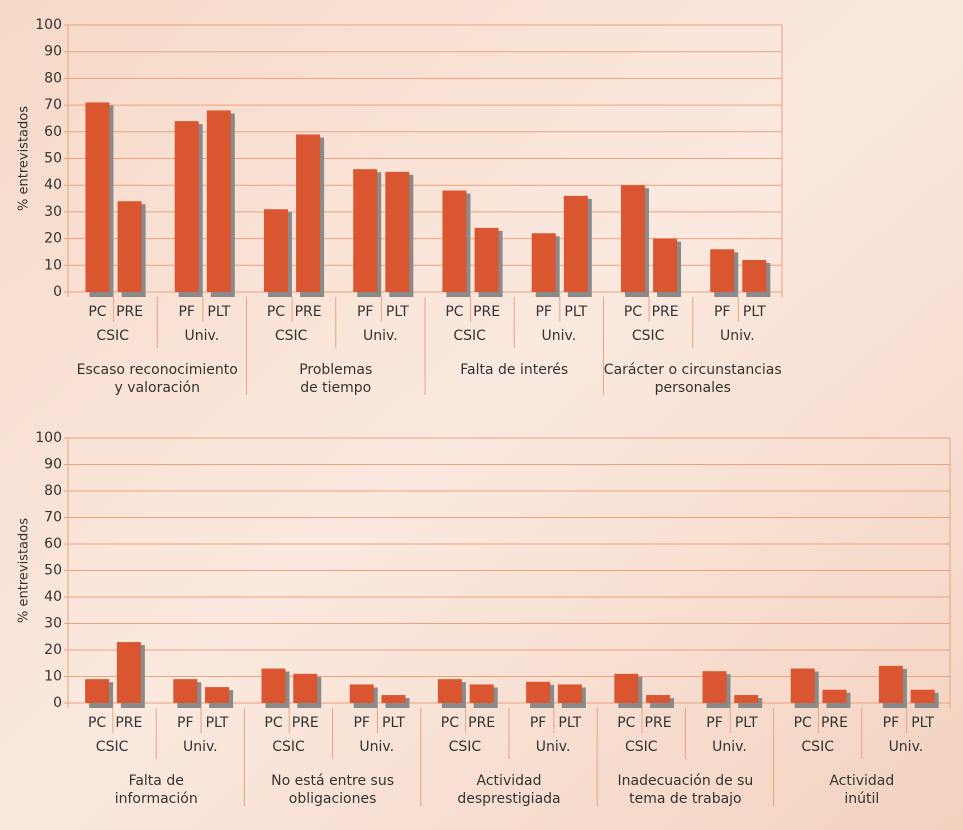  What do you see at coordinates (157, 370) in the screenshot?
I see `group-label: Escaso reconocimiento` at bounding box center [157, 370].